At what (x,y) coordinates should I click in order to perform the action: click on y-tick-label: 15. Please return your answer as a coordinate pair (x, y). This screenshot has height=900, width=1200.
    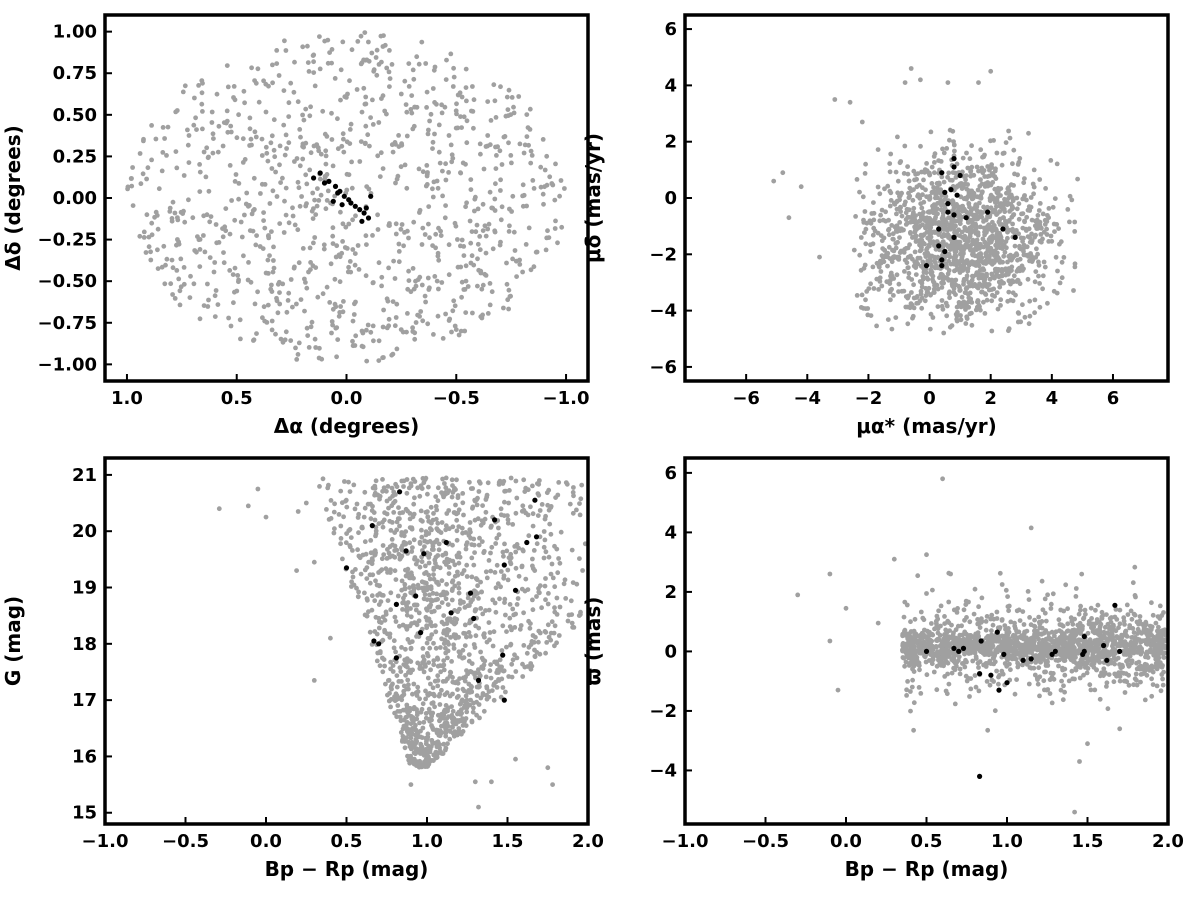
    Looking at the image, I should click on (84, 813).